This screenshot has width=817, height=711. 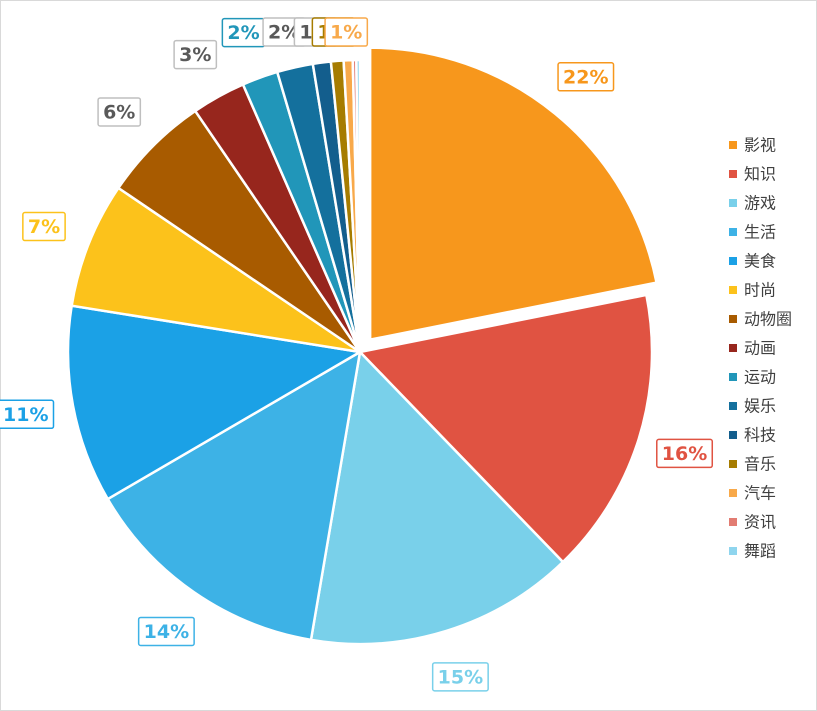 I want to click on legend-label: 游戏, so click(x=760, y=203).